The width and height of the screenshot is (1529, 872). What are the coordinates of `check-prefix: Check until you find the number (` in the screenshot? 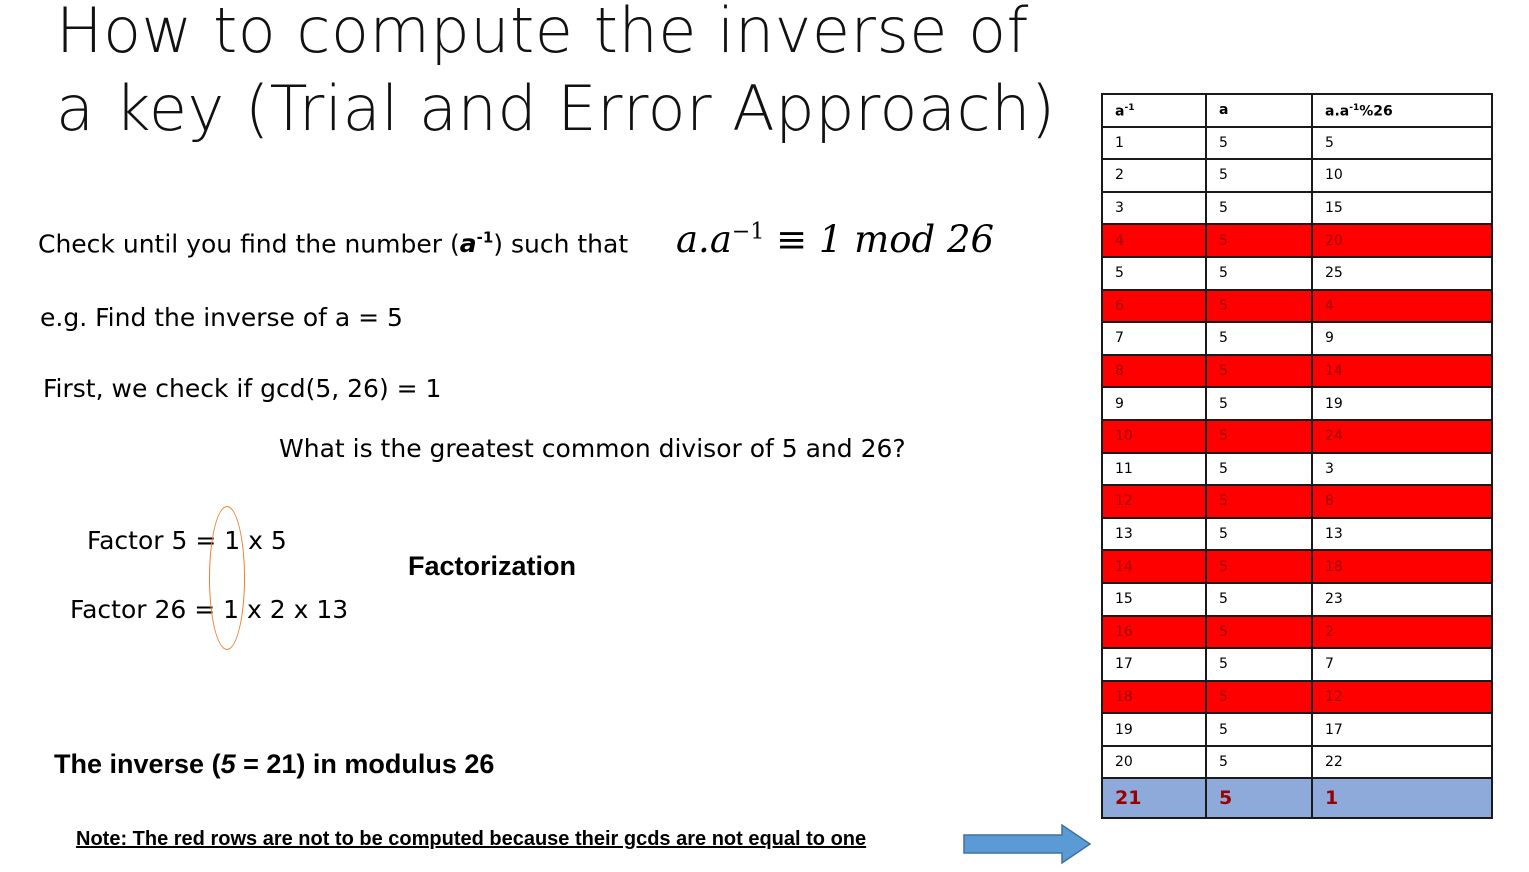 It's located at (249, 244).